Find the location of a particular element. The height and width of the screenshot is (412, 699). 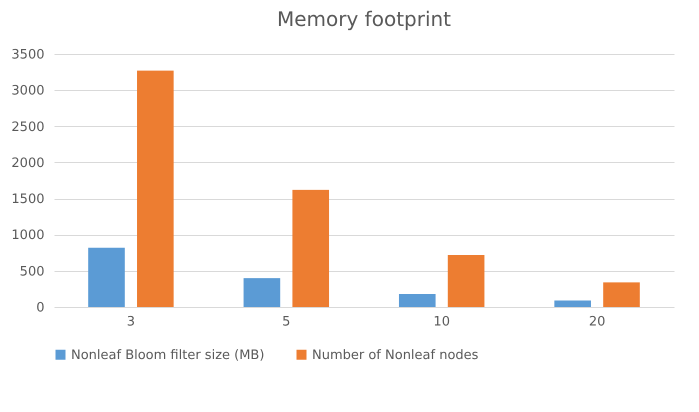

y-tick-label: 500 is located at coordinates (32, 272).